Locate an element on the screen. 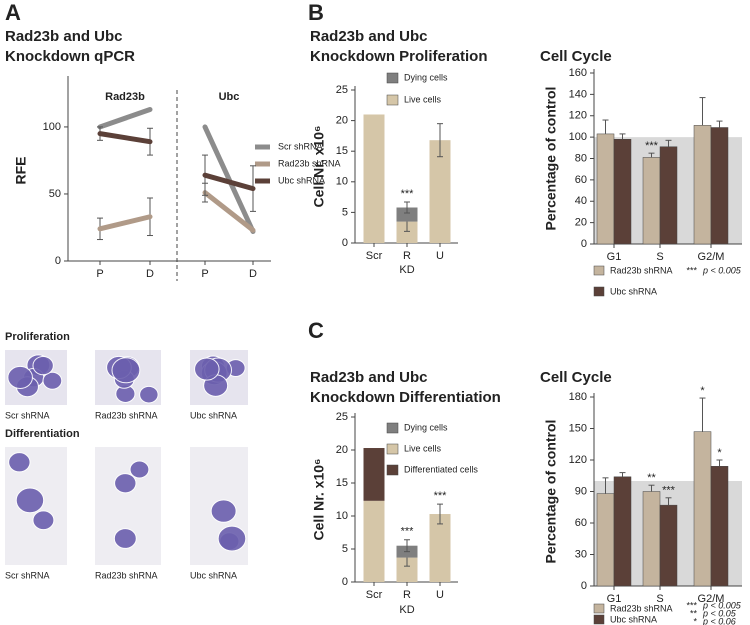 This screenshot has width=750, height=625. panel-label: C is located at coordinates (316, 330).